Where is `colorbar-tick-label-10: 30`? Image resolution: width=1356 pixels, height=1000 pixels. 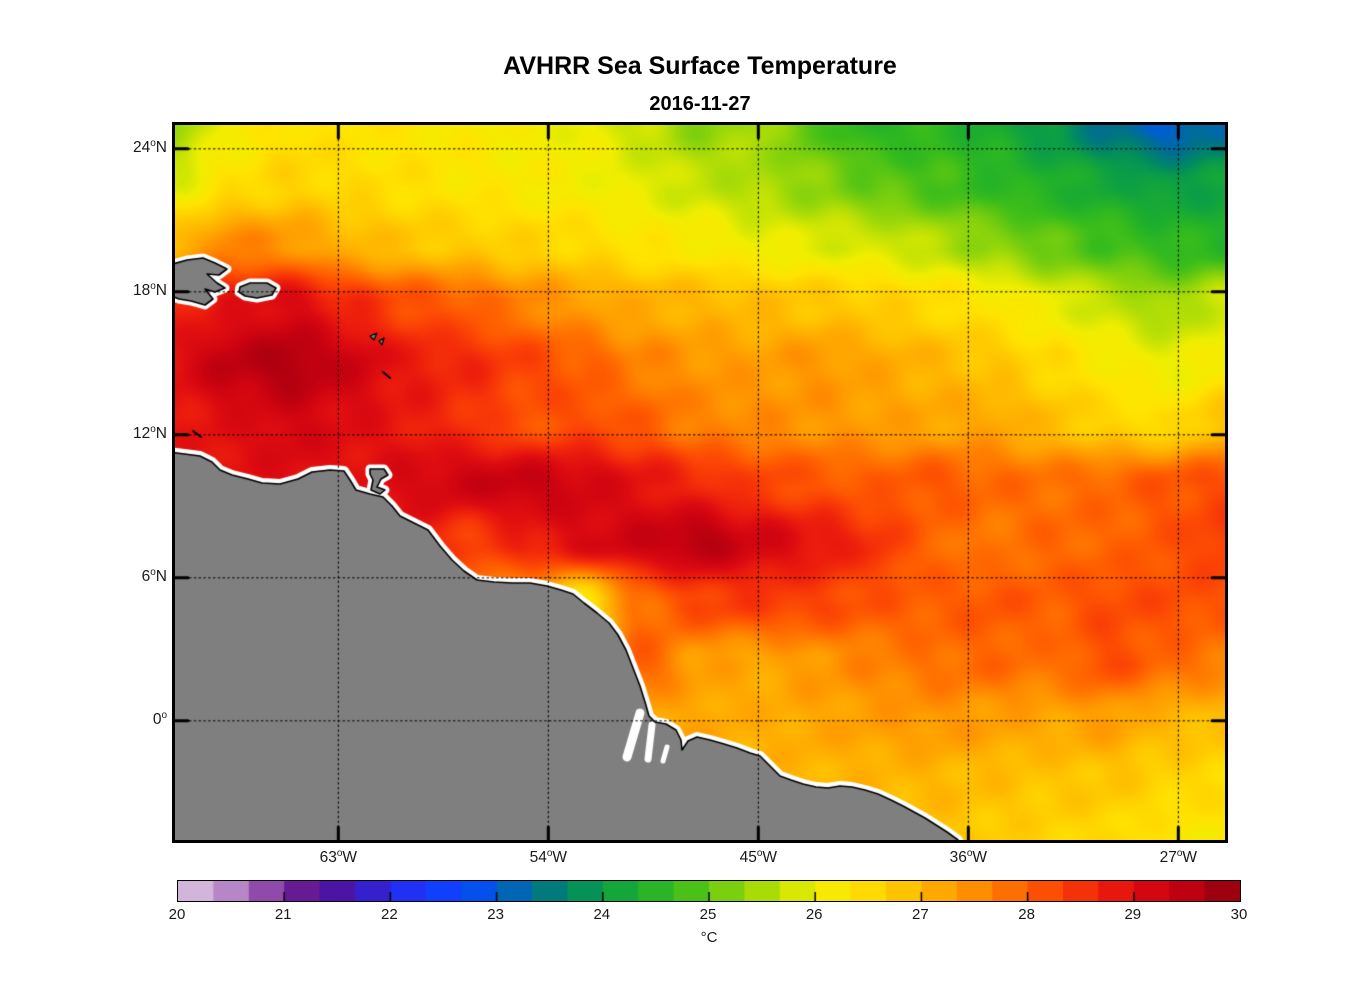
colorbar-tick-label-10: 30 is located at coordinates (1239, 914).